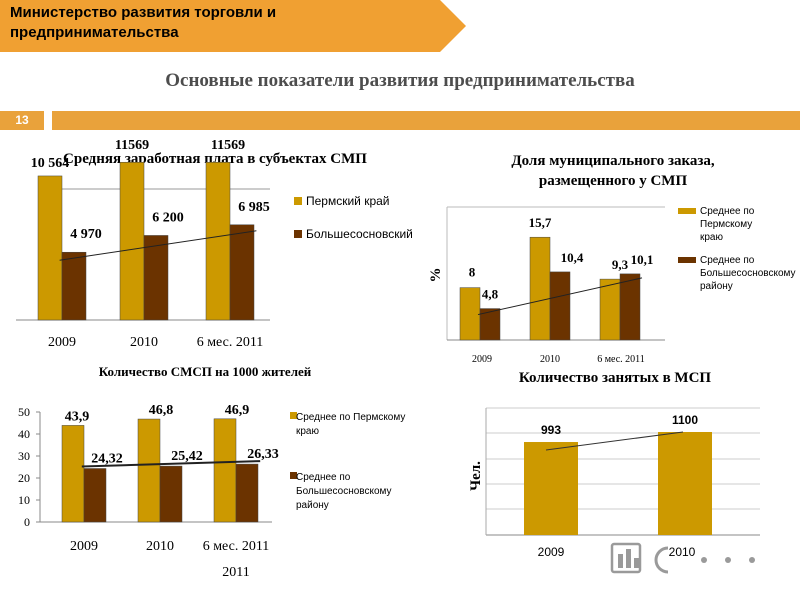 The width and height of the screenshot is (800, 600). Describe the element at coordinates (620, 264) in the screenshot. I see `chart2-data-label-s1-3: 9,3` at that location.